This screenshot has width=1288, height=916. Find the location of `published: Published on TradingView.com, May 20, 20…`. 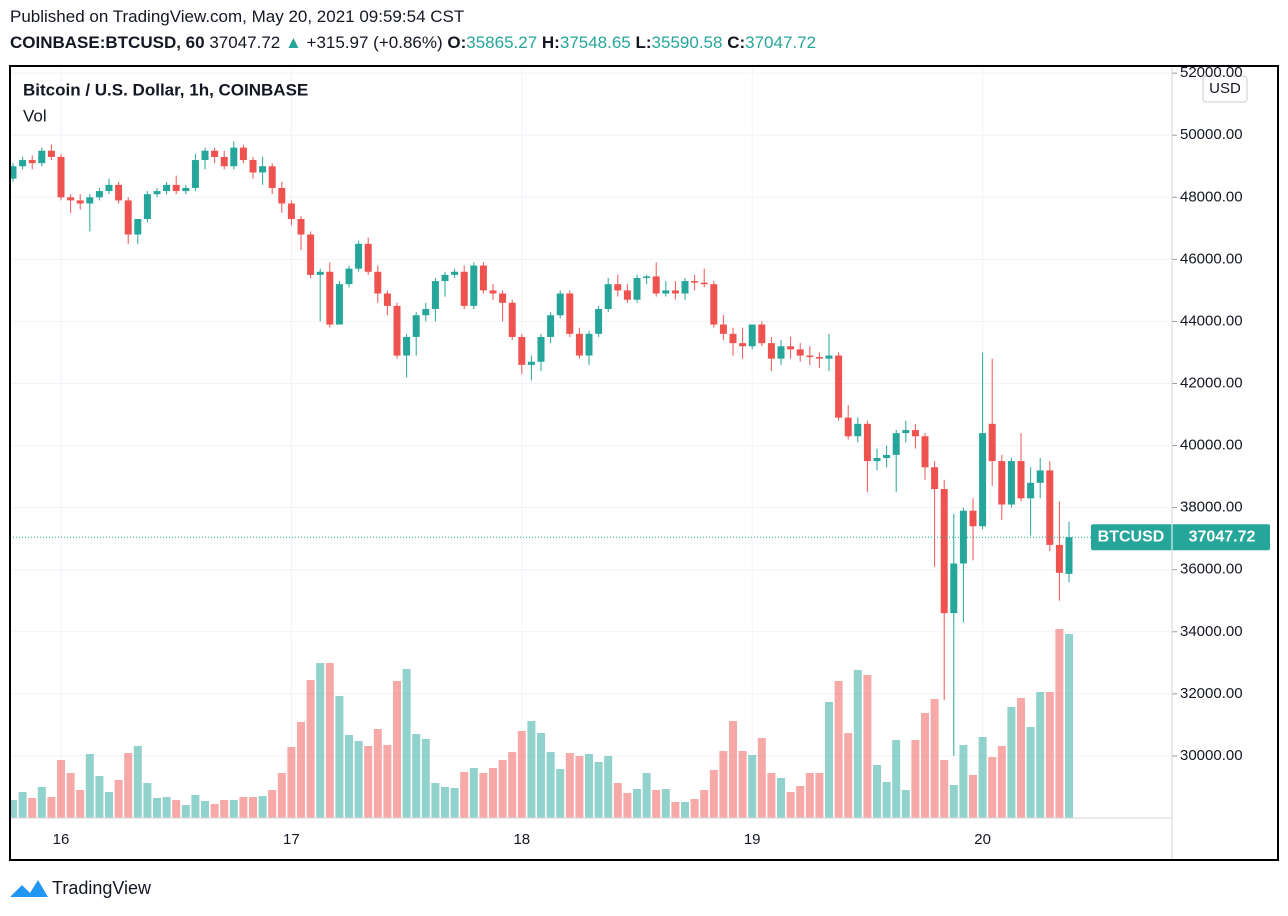

published: Published on TradingView.com, May 20, 20… is located at coordinates (237, 16).